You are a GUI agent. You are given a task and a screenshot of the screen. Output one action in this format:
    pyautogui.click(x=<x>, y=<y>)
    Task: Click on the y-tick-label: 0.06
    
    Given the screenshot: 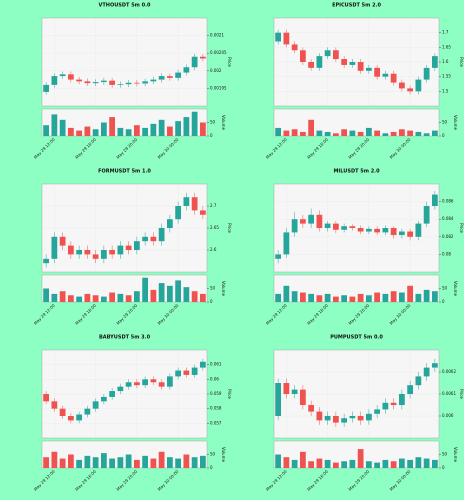 What is the action you would take?
    pyautogui.click(x=214, y=378)
    